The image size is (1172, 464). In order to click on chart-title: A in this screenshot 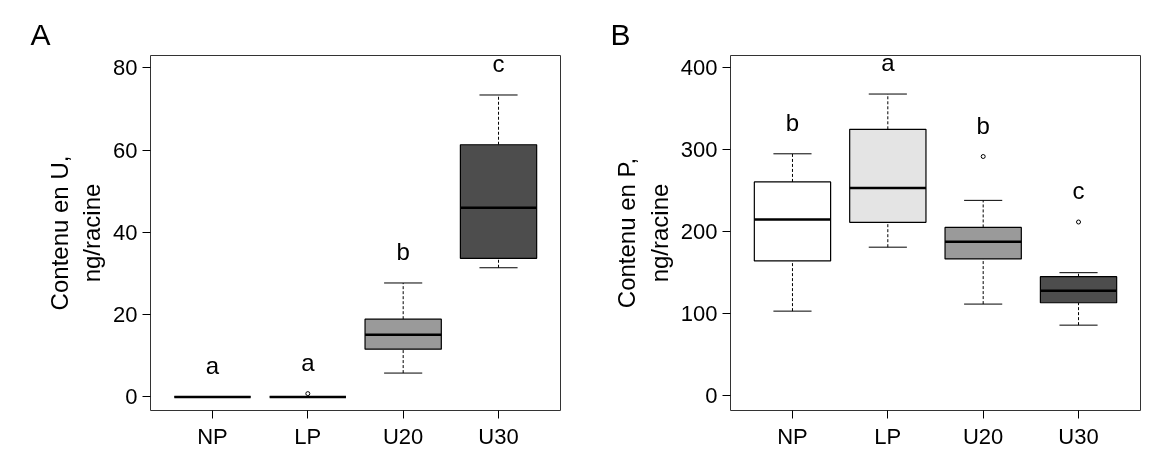, I will do `click(40, 34)`.